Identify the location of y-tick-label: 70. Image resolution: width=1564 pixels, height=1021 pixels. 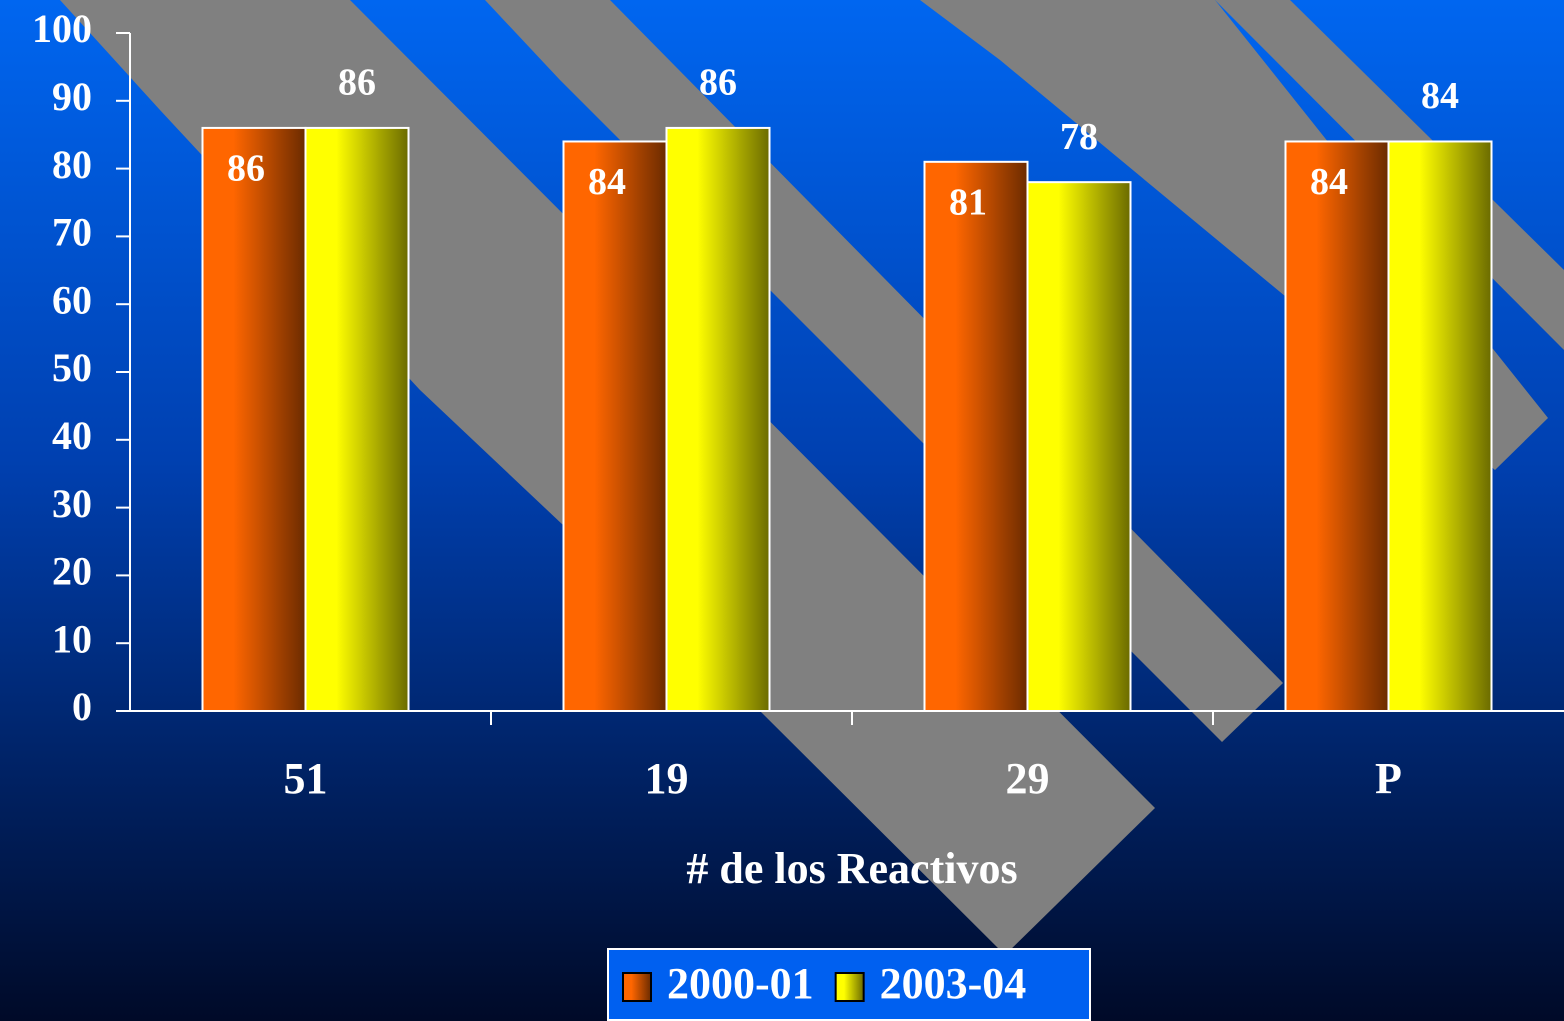
(72, 232).